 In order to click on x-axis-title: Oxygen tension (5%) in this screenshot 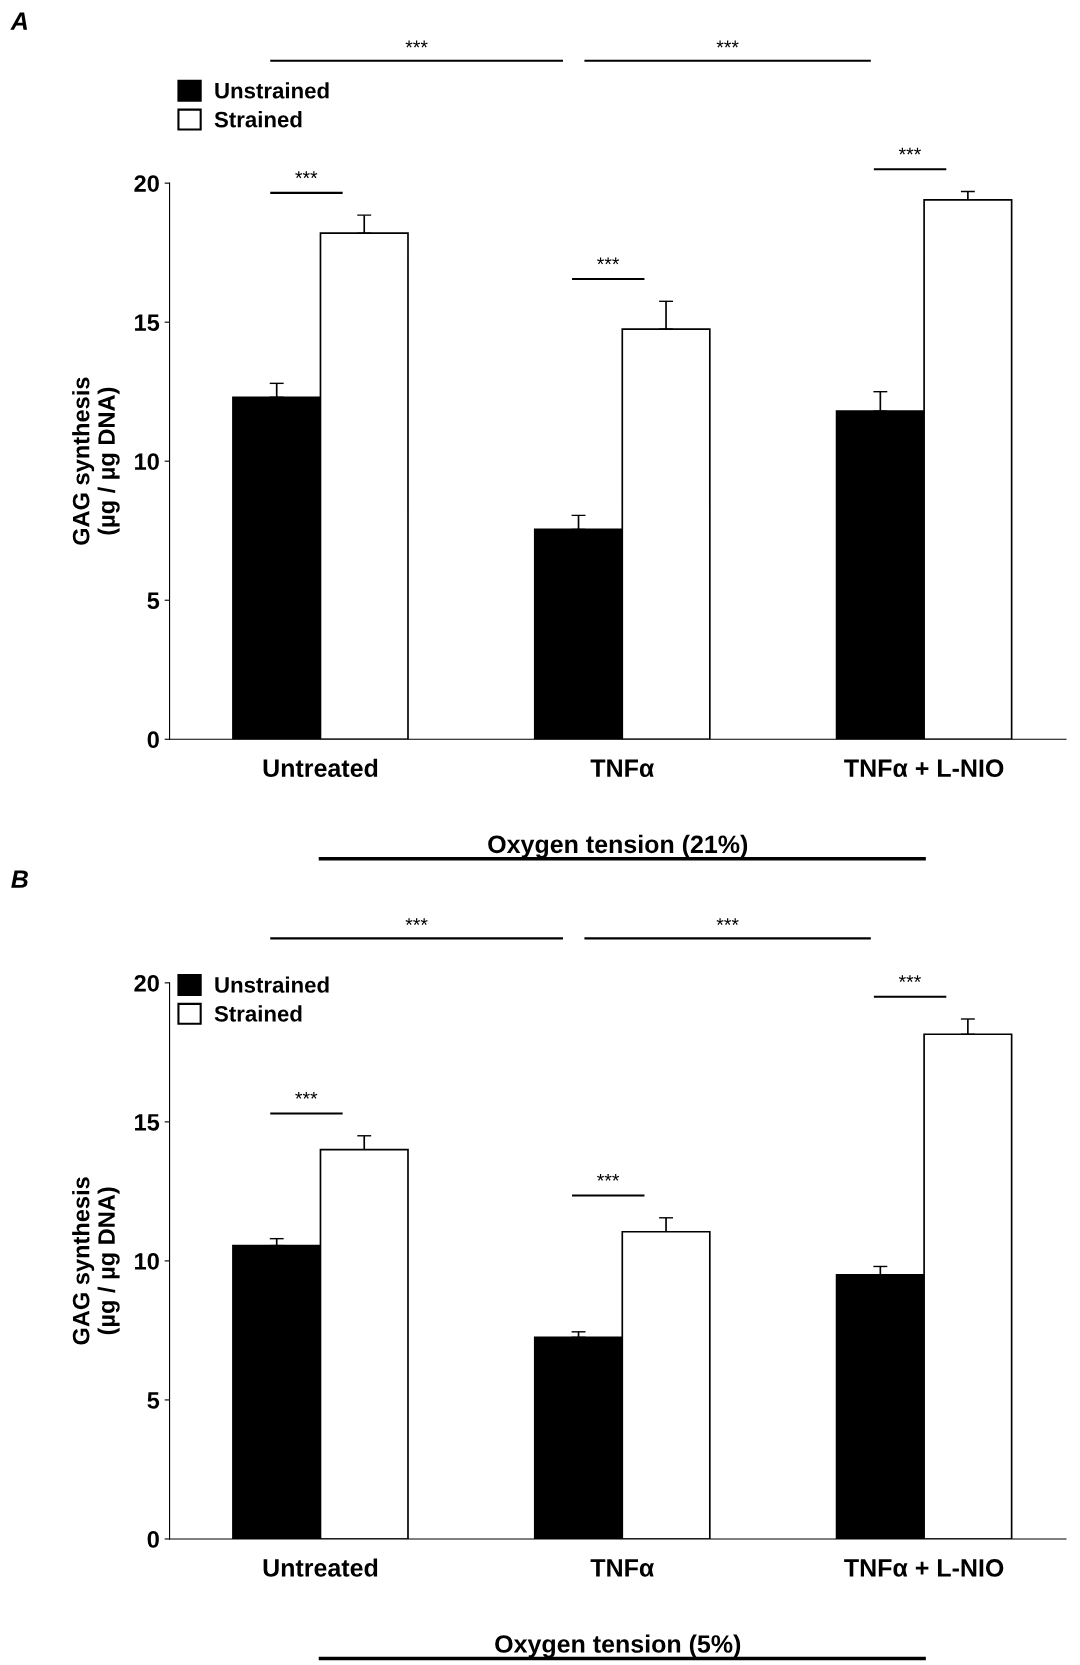, I will do `click(618, 1646)`.